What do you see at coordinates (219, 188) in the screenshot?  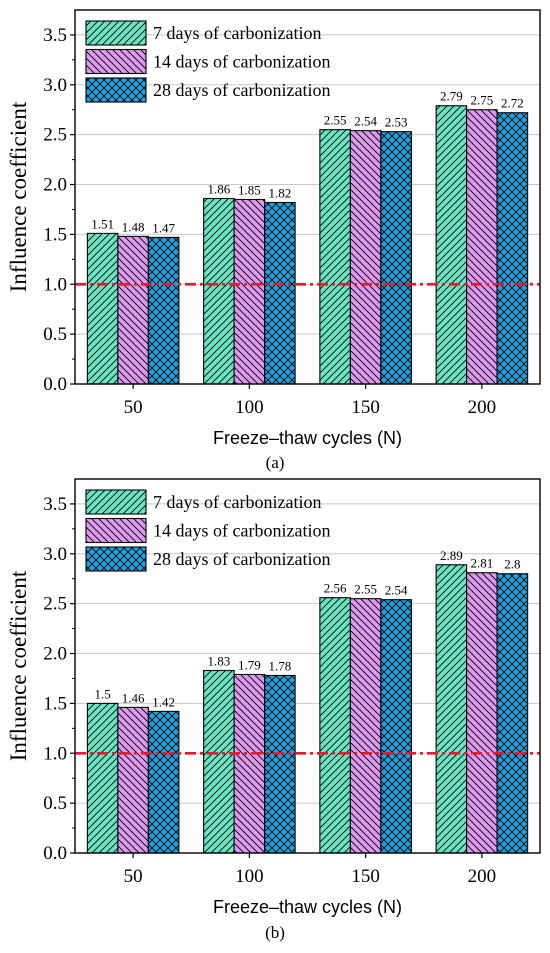 I see `data-label: 1.86` at bounding box center [219, 188].